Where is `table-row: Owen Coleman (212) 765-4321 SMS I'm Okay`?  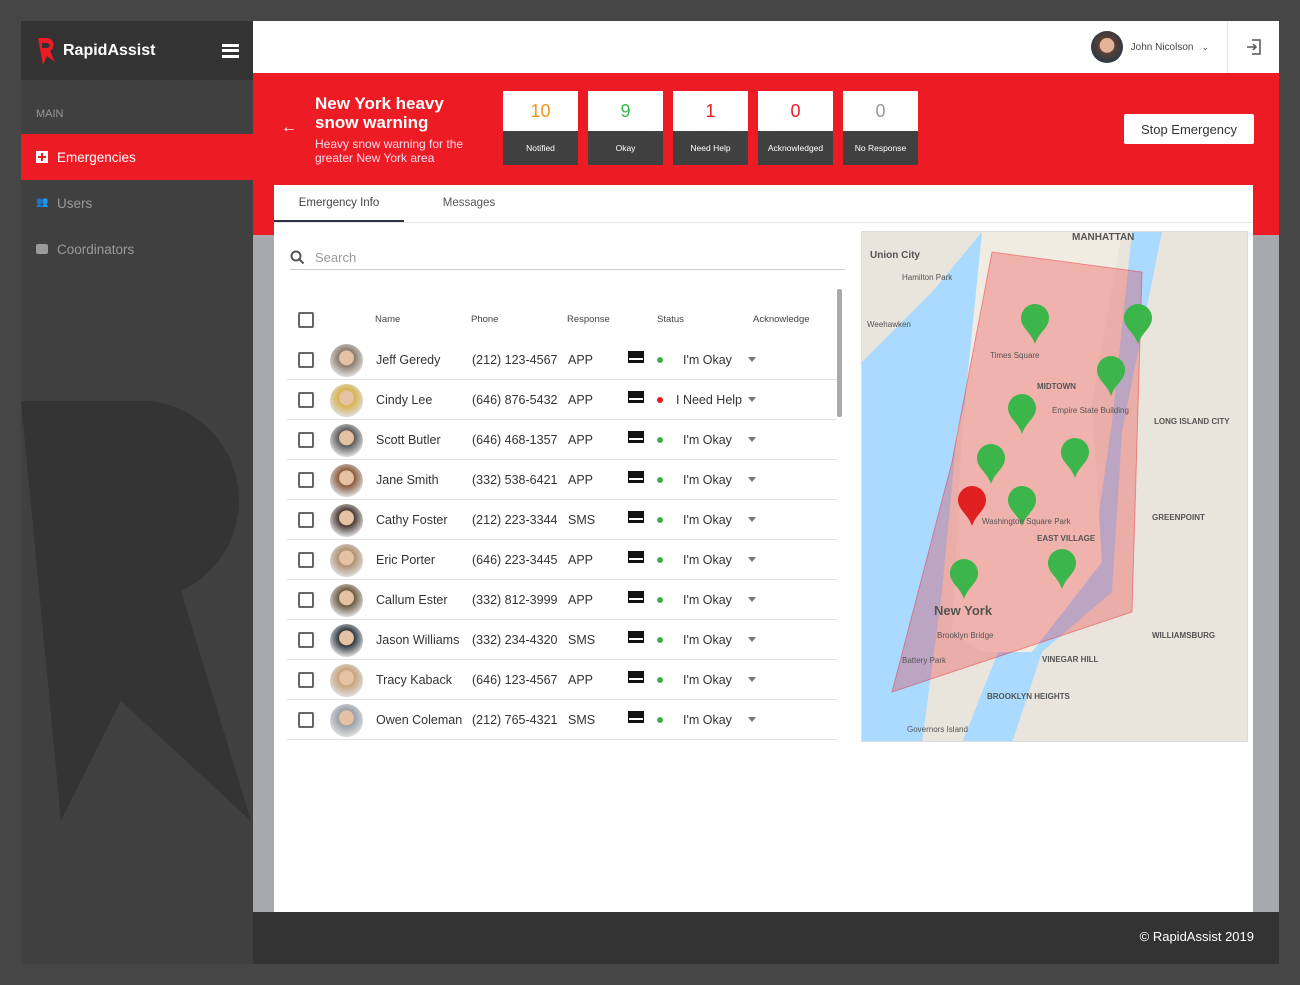 table-row: Owen Coleman (212) 765-4321 SMS I'm Okay is located at coordinates (562, 720).